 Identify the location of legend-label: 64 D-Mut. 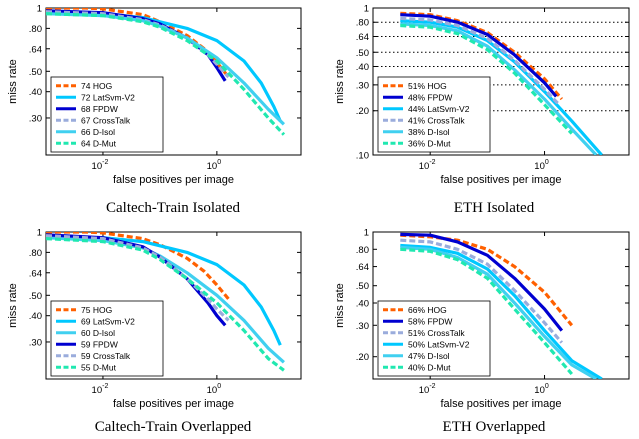
(99, 143).